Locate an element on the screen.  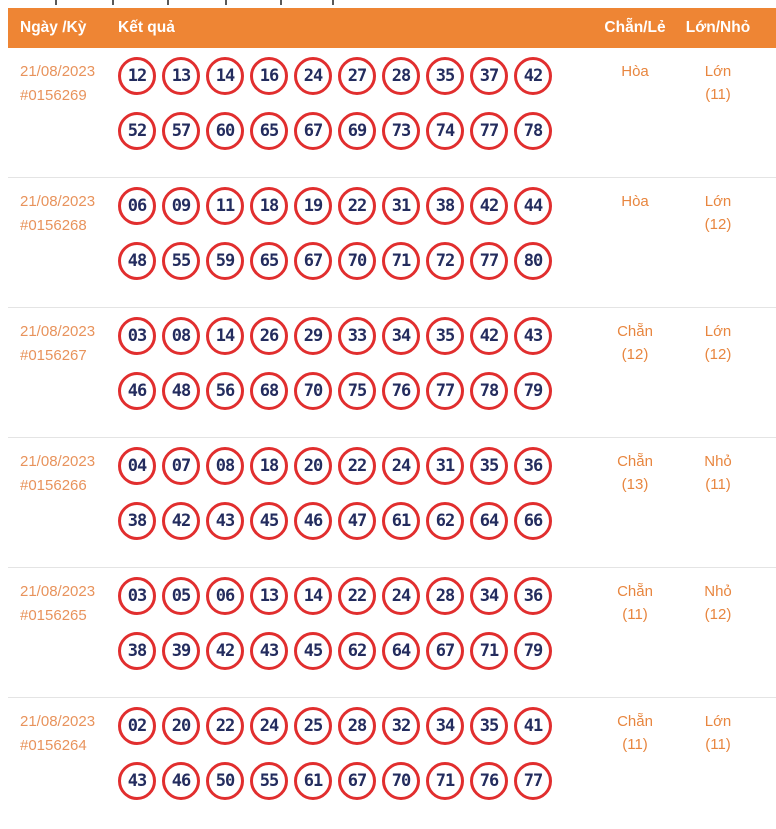
number-ball: 05 is located at coordinates (181, 596).